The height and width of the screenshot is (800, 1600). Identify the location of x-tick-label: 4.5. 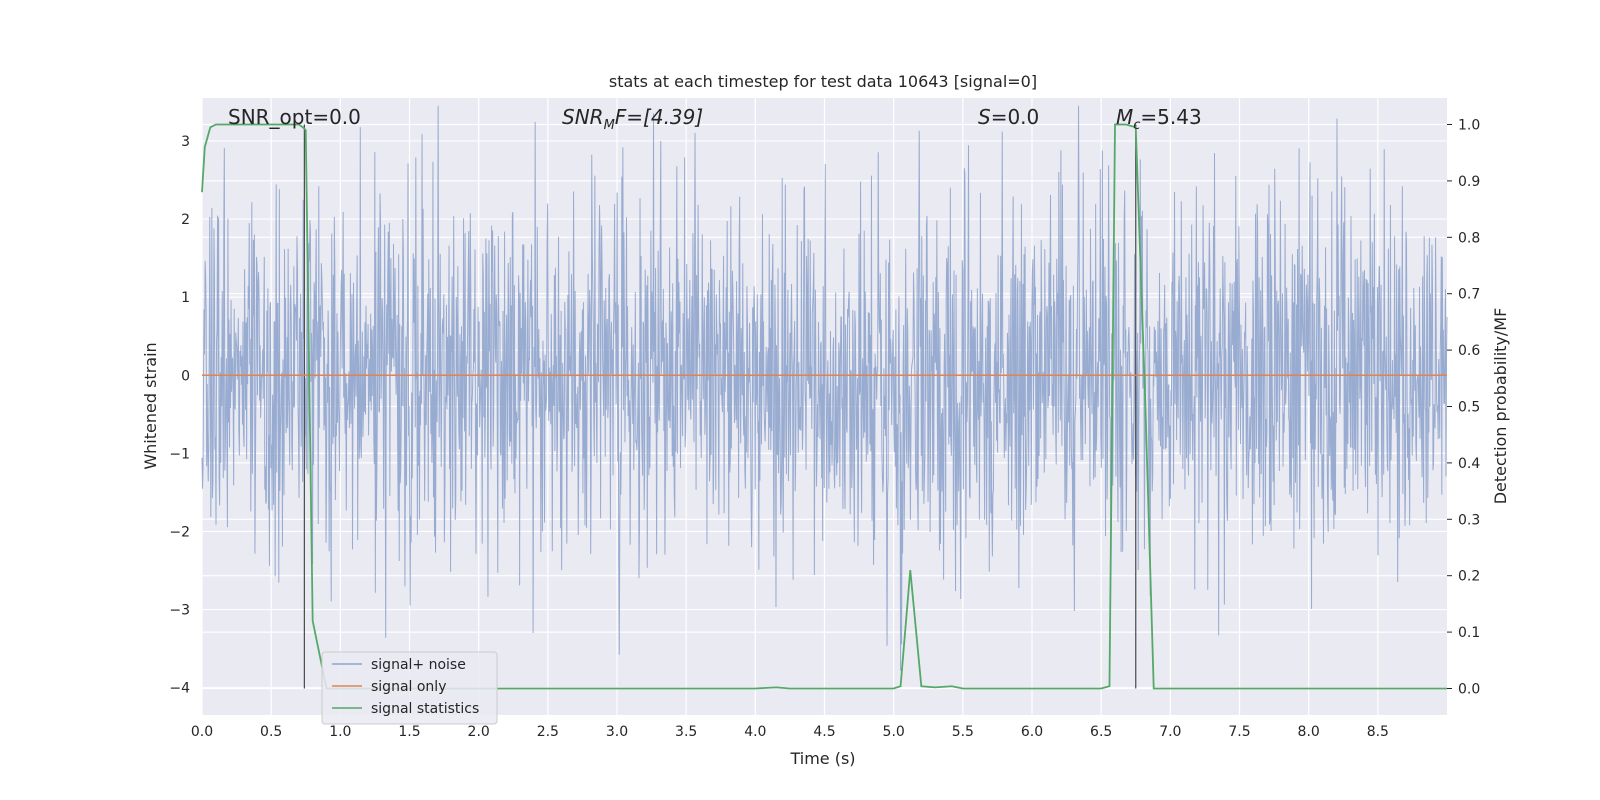
(824, 732).